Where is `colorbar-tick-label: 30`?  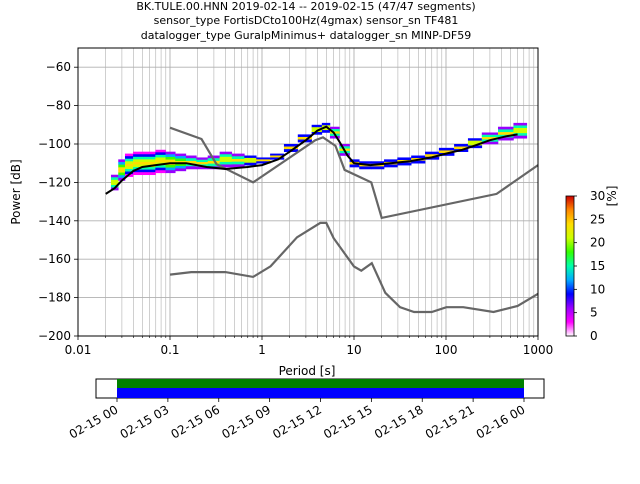
colorbar-tick-label: 30 is located at coordinates (597, 196).